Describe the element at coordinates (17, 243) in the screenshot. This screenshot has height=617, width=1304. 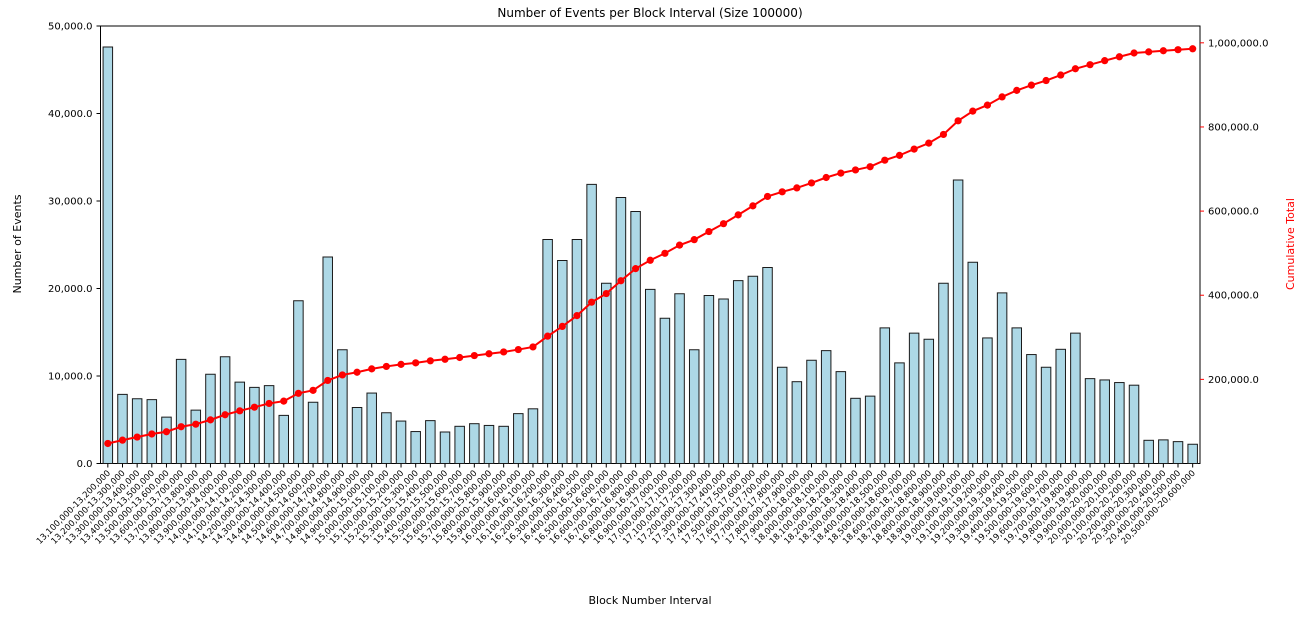
I see `y-axis-label-left: Number of Events` at that location.